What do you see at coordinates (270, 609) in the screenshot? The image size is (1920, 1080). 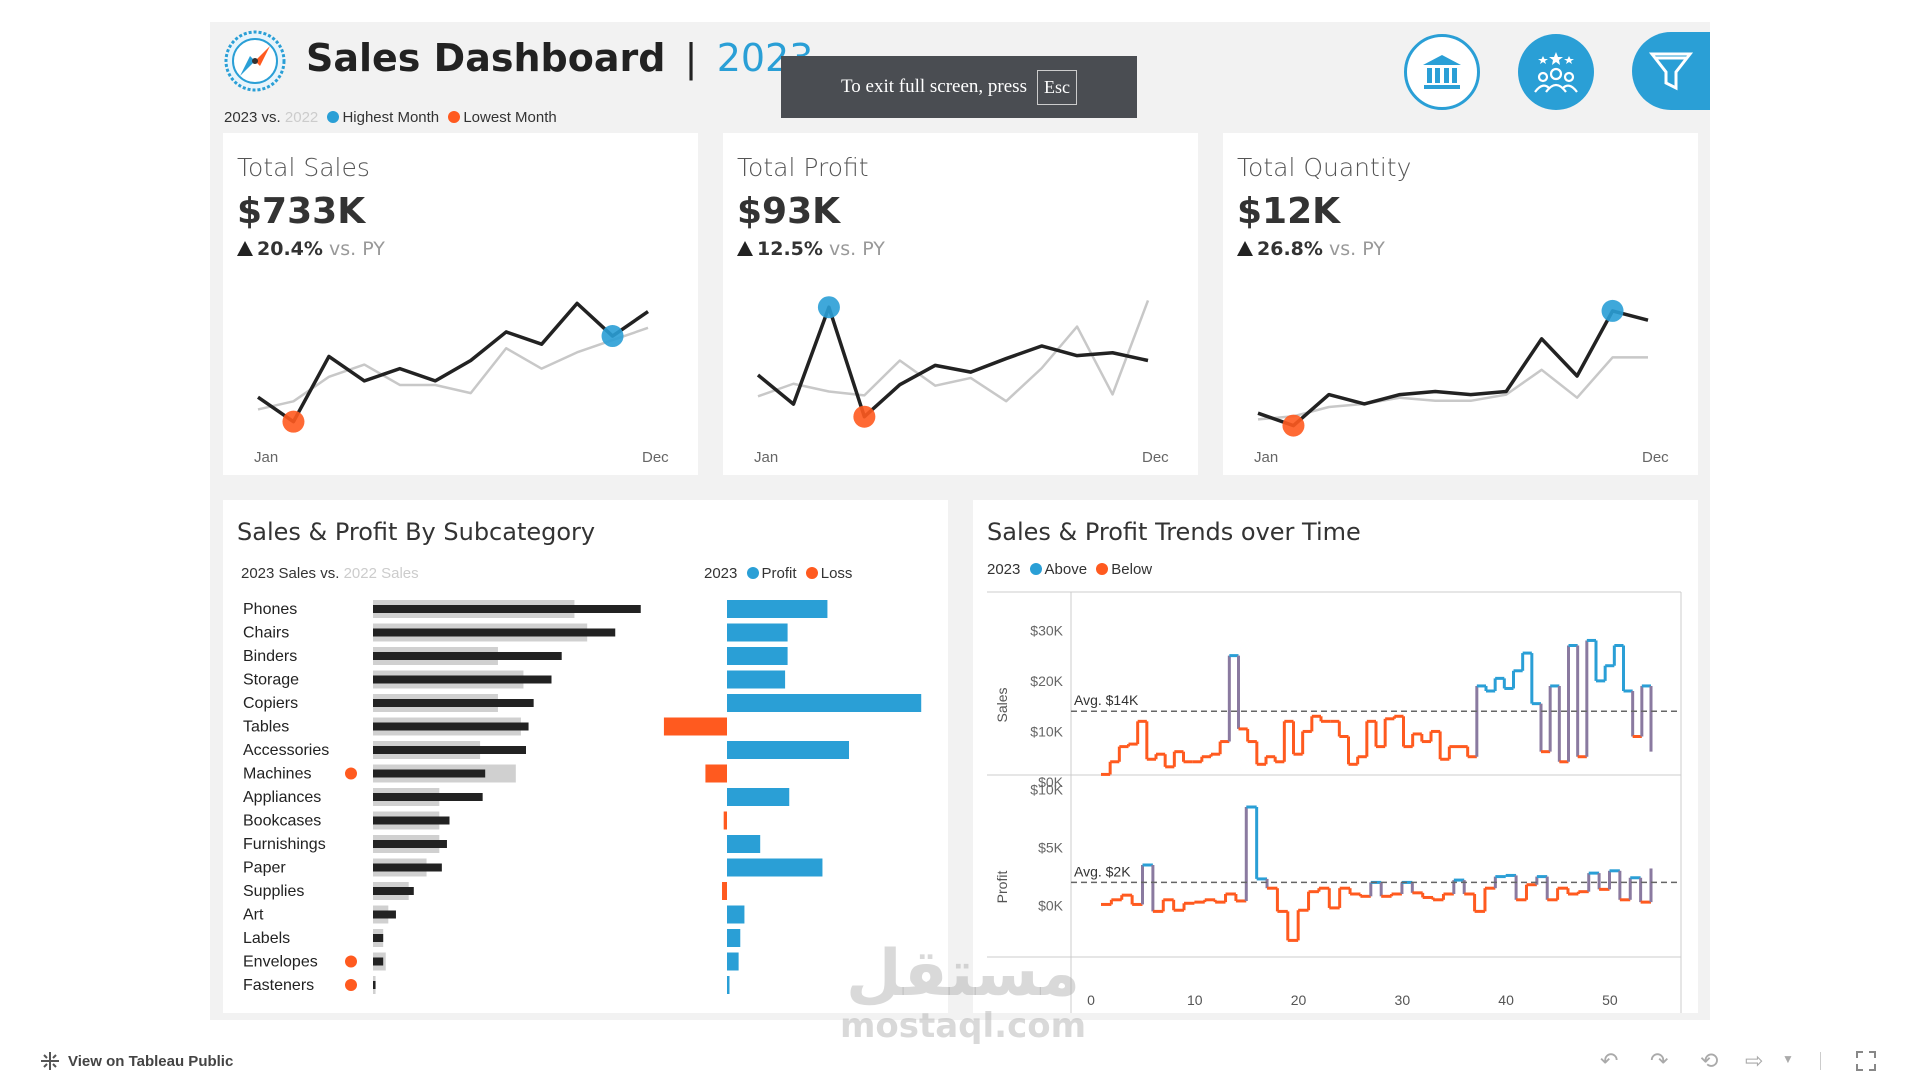 I see `subcategory-label: Phones` at bounding box center [270, 609].